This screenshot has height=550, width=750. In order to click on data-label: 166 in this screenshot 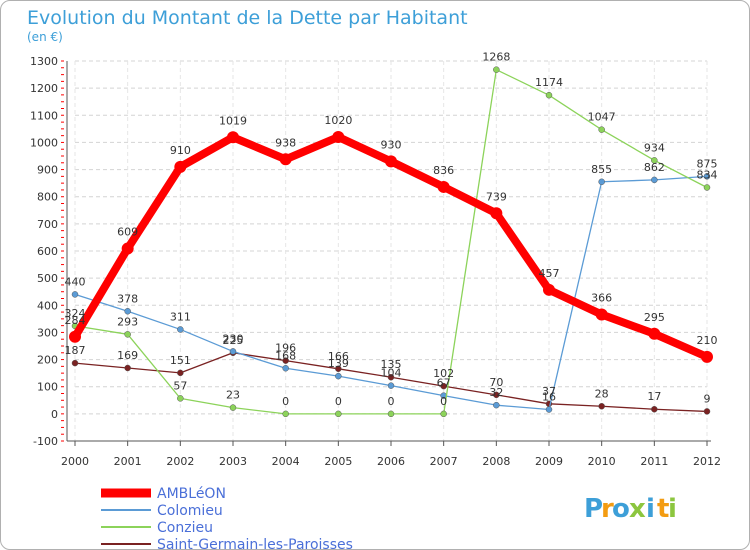, I will do `click(338, 356)`.